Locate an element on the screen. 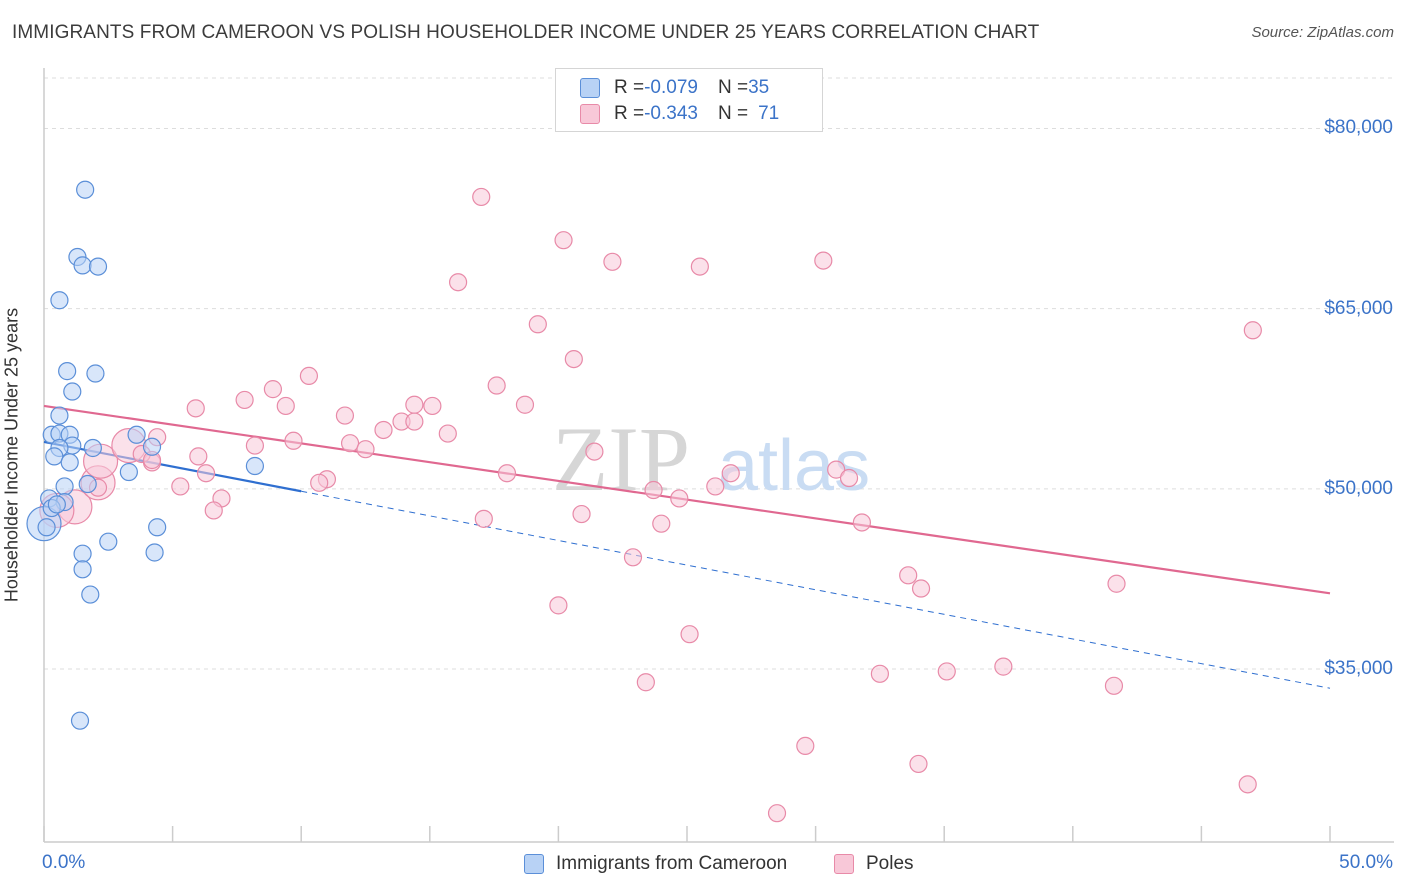 The image size is (1406, 892). bottom-legend-swatch-poles is located at coordinates (844, 864).